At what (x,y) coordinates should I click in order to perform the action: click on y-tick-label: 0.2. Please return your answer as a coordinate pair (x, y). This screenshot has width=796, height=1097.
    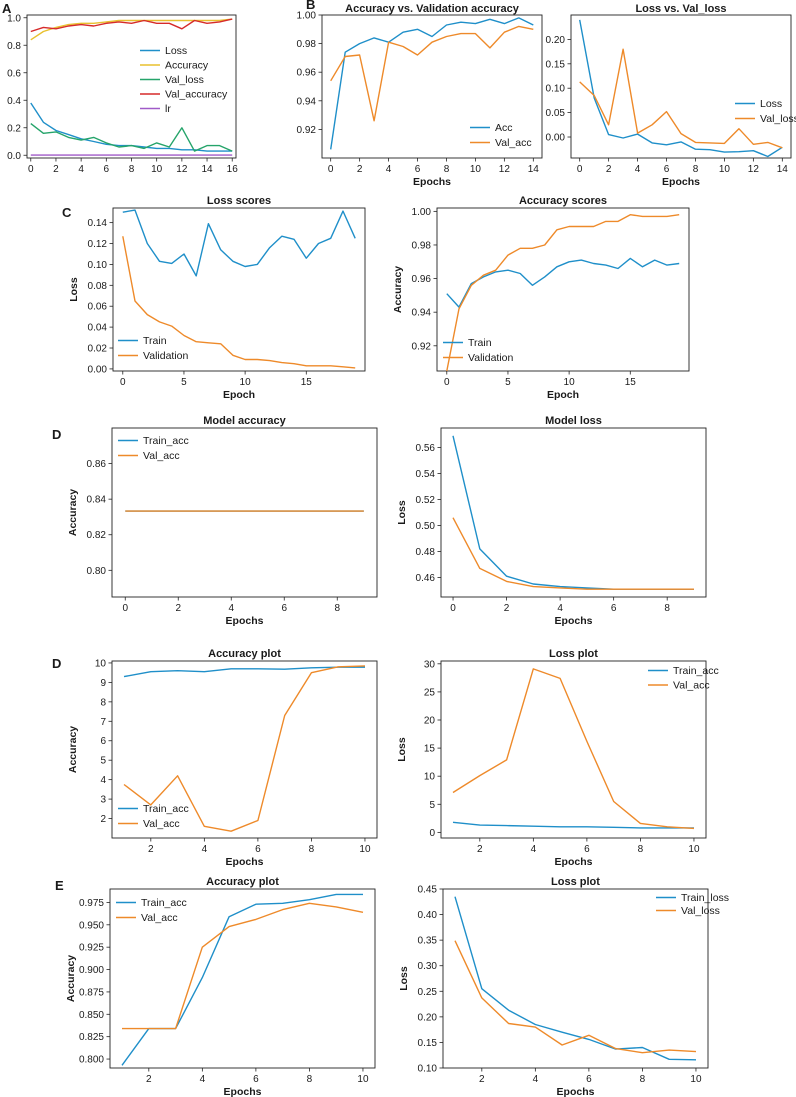
    Looking at the image, I should click on (14, 128).